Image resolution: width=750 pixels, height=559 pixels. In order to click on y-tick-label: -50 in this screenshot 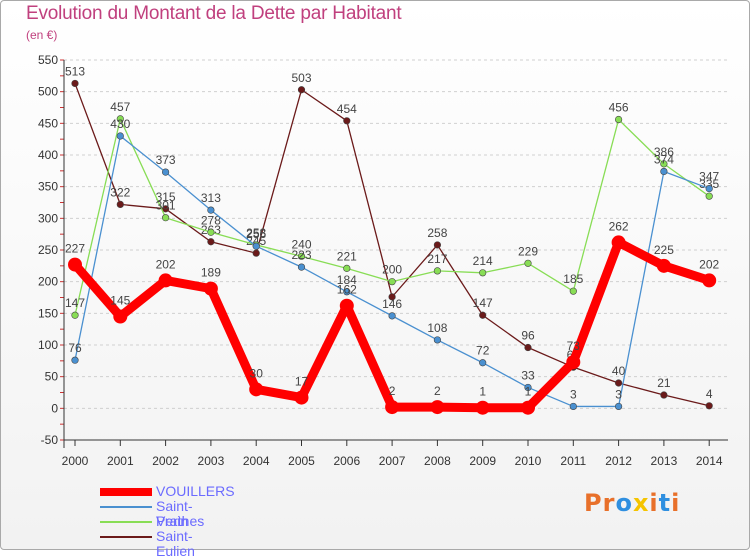, I will do `click(50, 440)`.